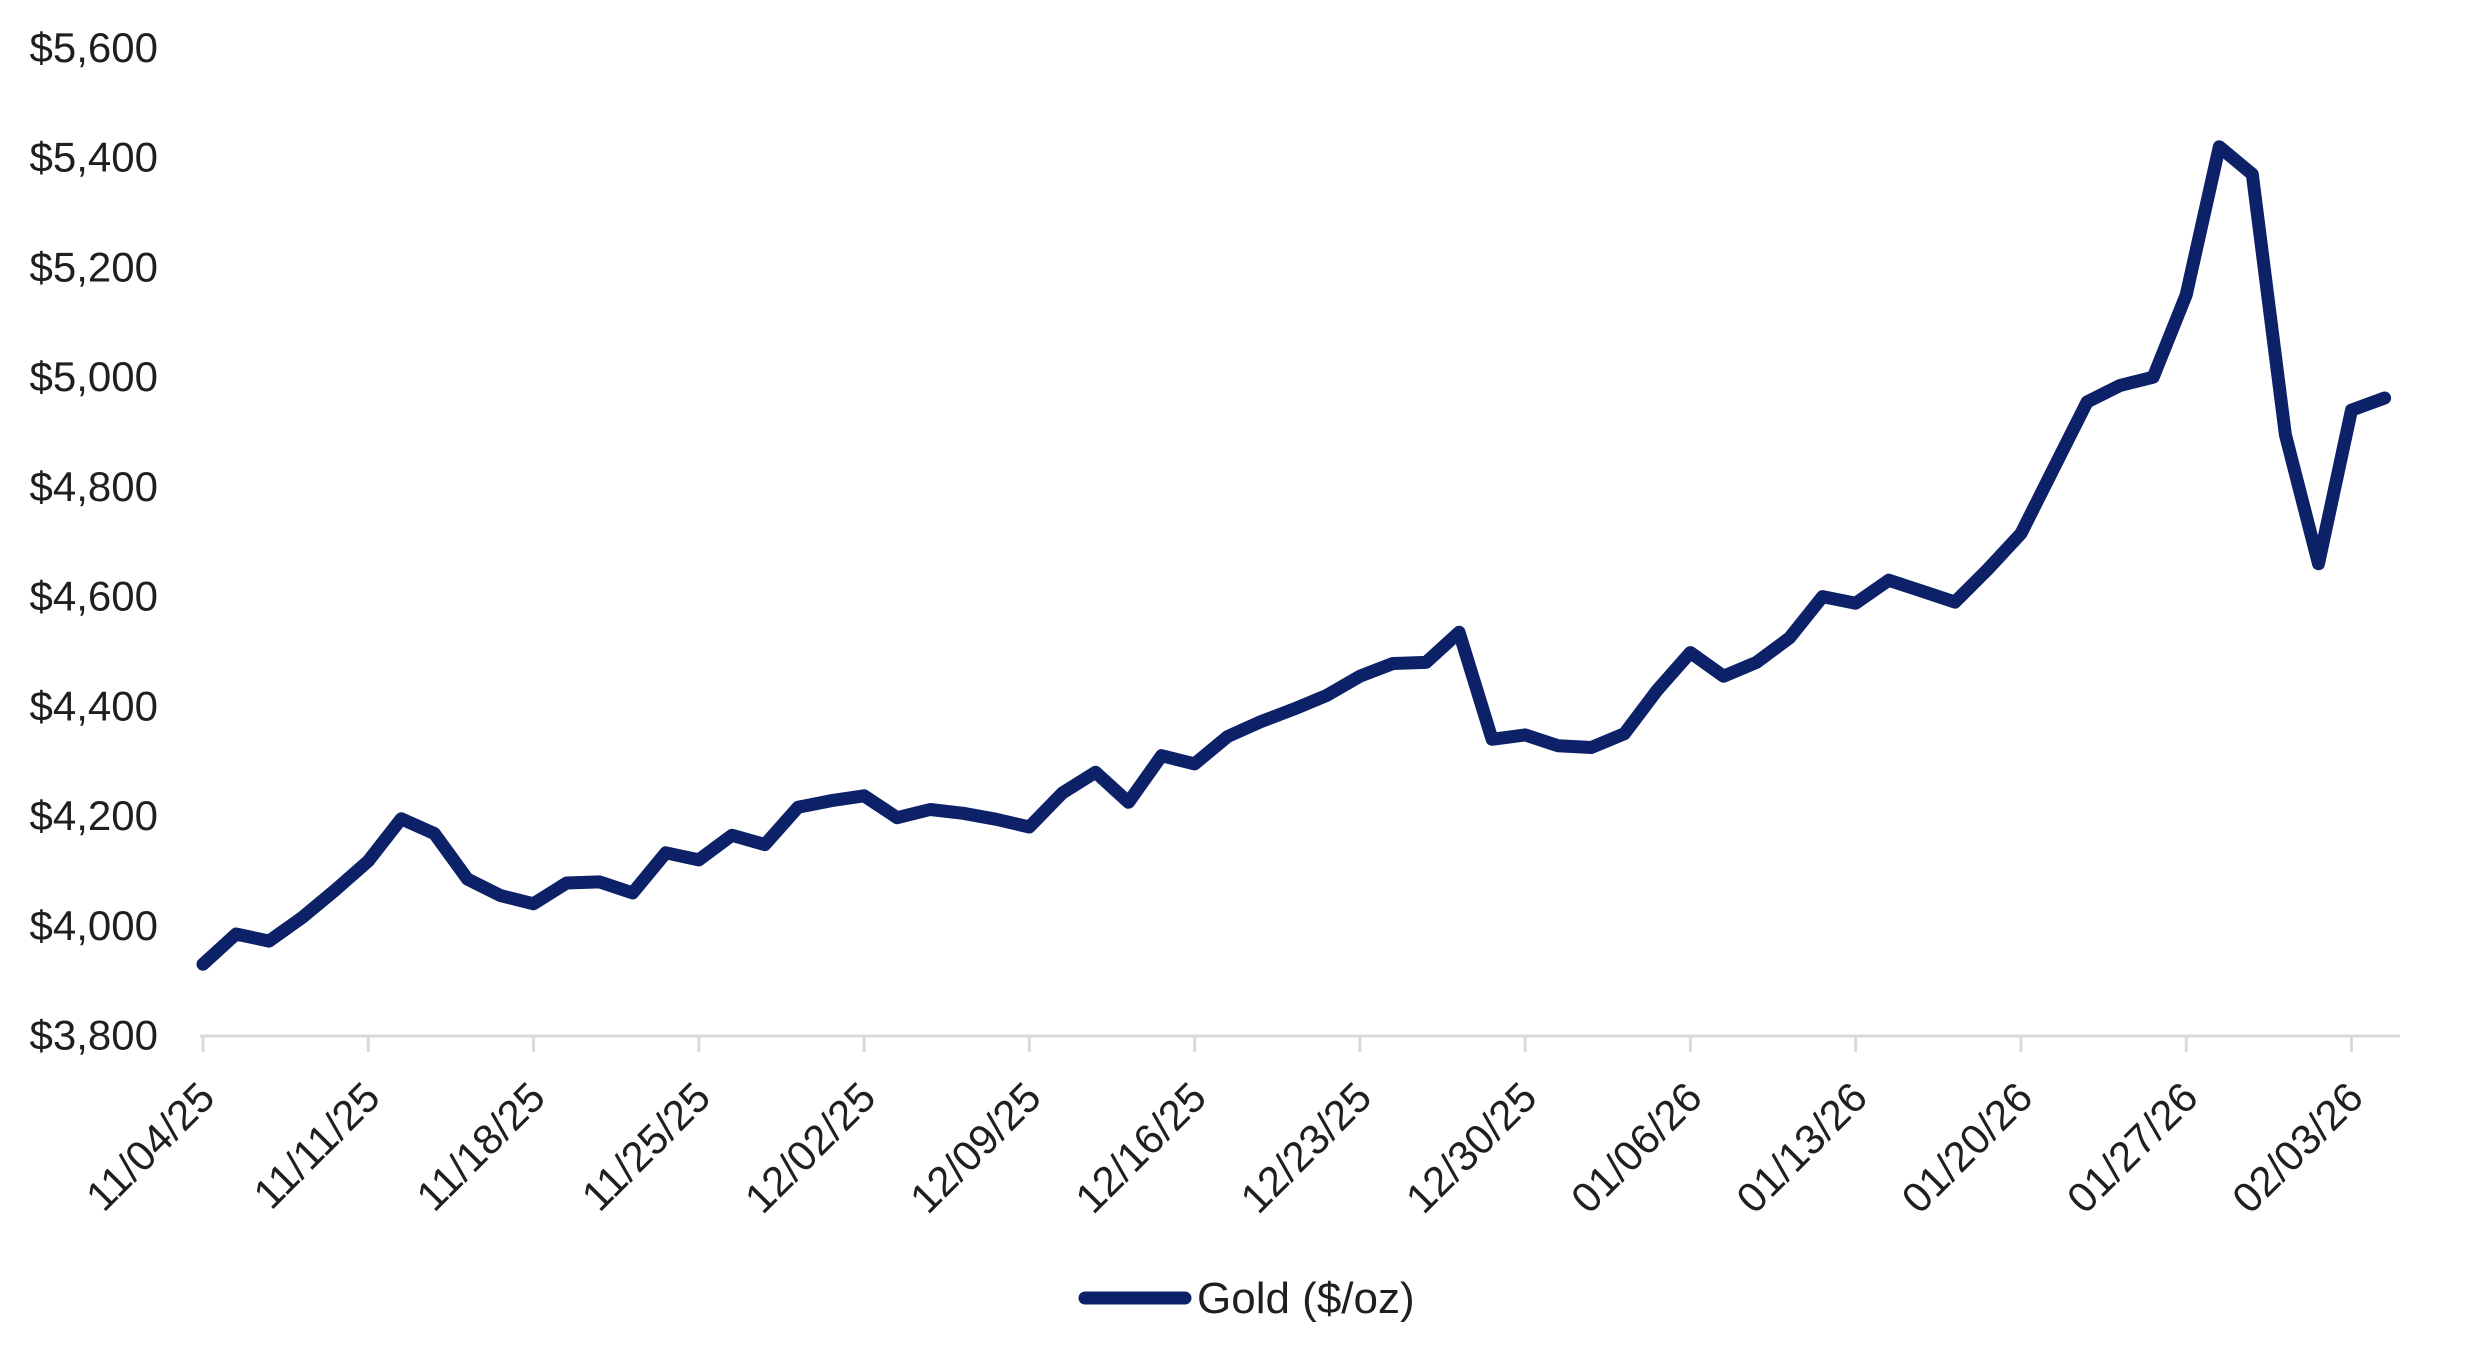 Image resolution: width=2475 pixels, height=1368 pixels. I want to click on y-axis-label: $4,600, so click(94, 596).